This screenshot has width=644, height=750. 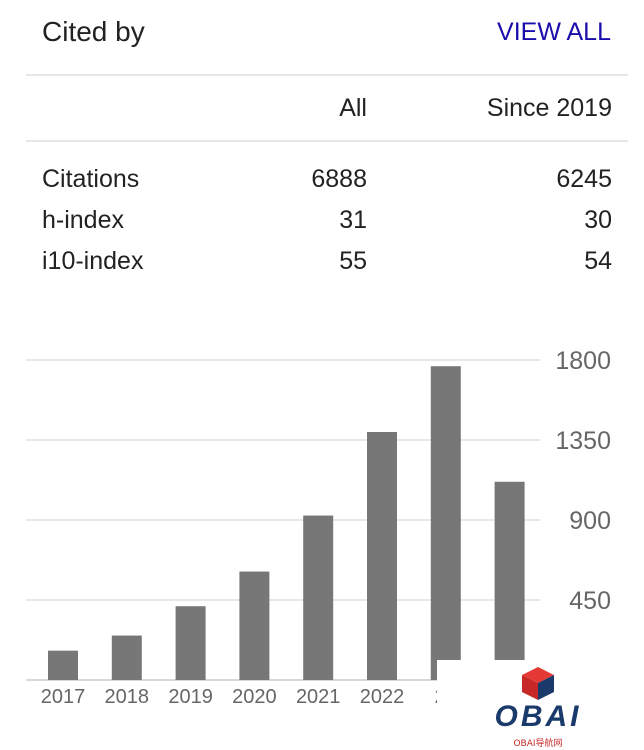 I want to click on bar-partial, so click(x=509, y=580).